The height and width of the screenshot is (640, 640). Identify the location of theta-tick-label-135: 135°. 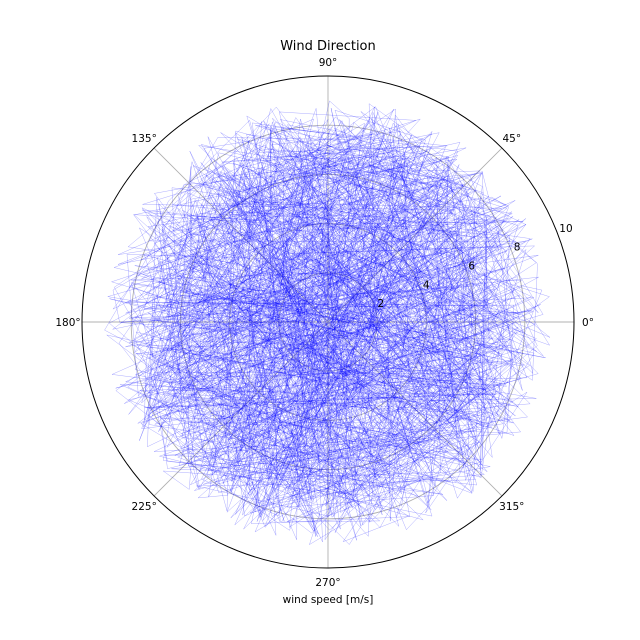
(144, 139).